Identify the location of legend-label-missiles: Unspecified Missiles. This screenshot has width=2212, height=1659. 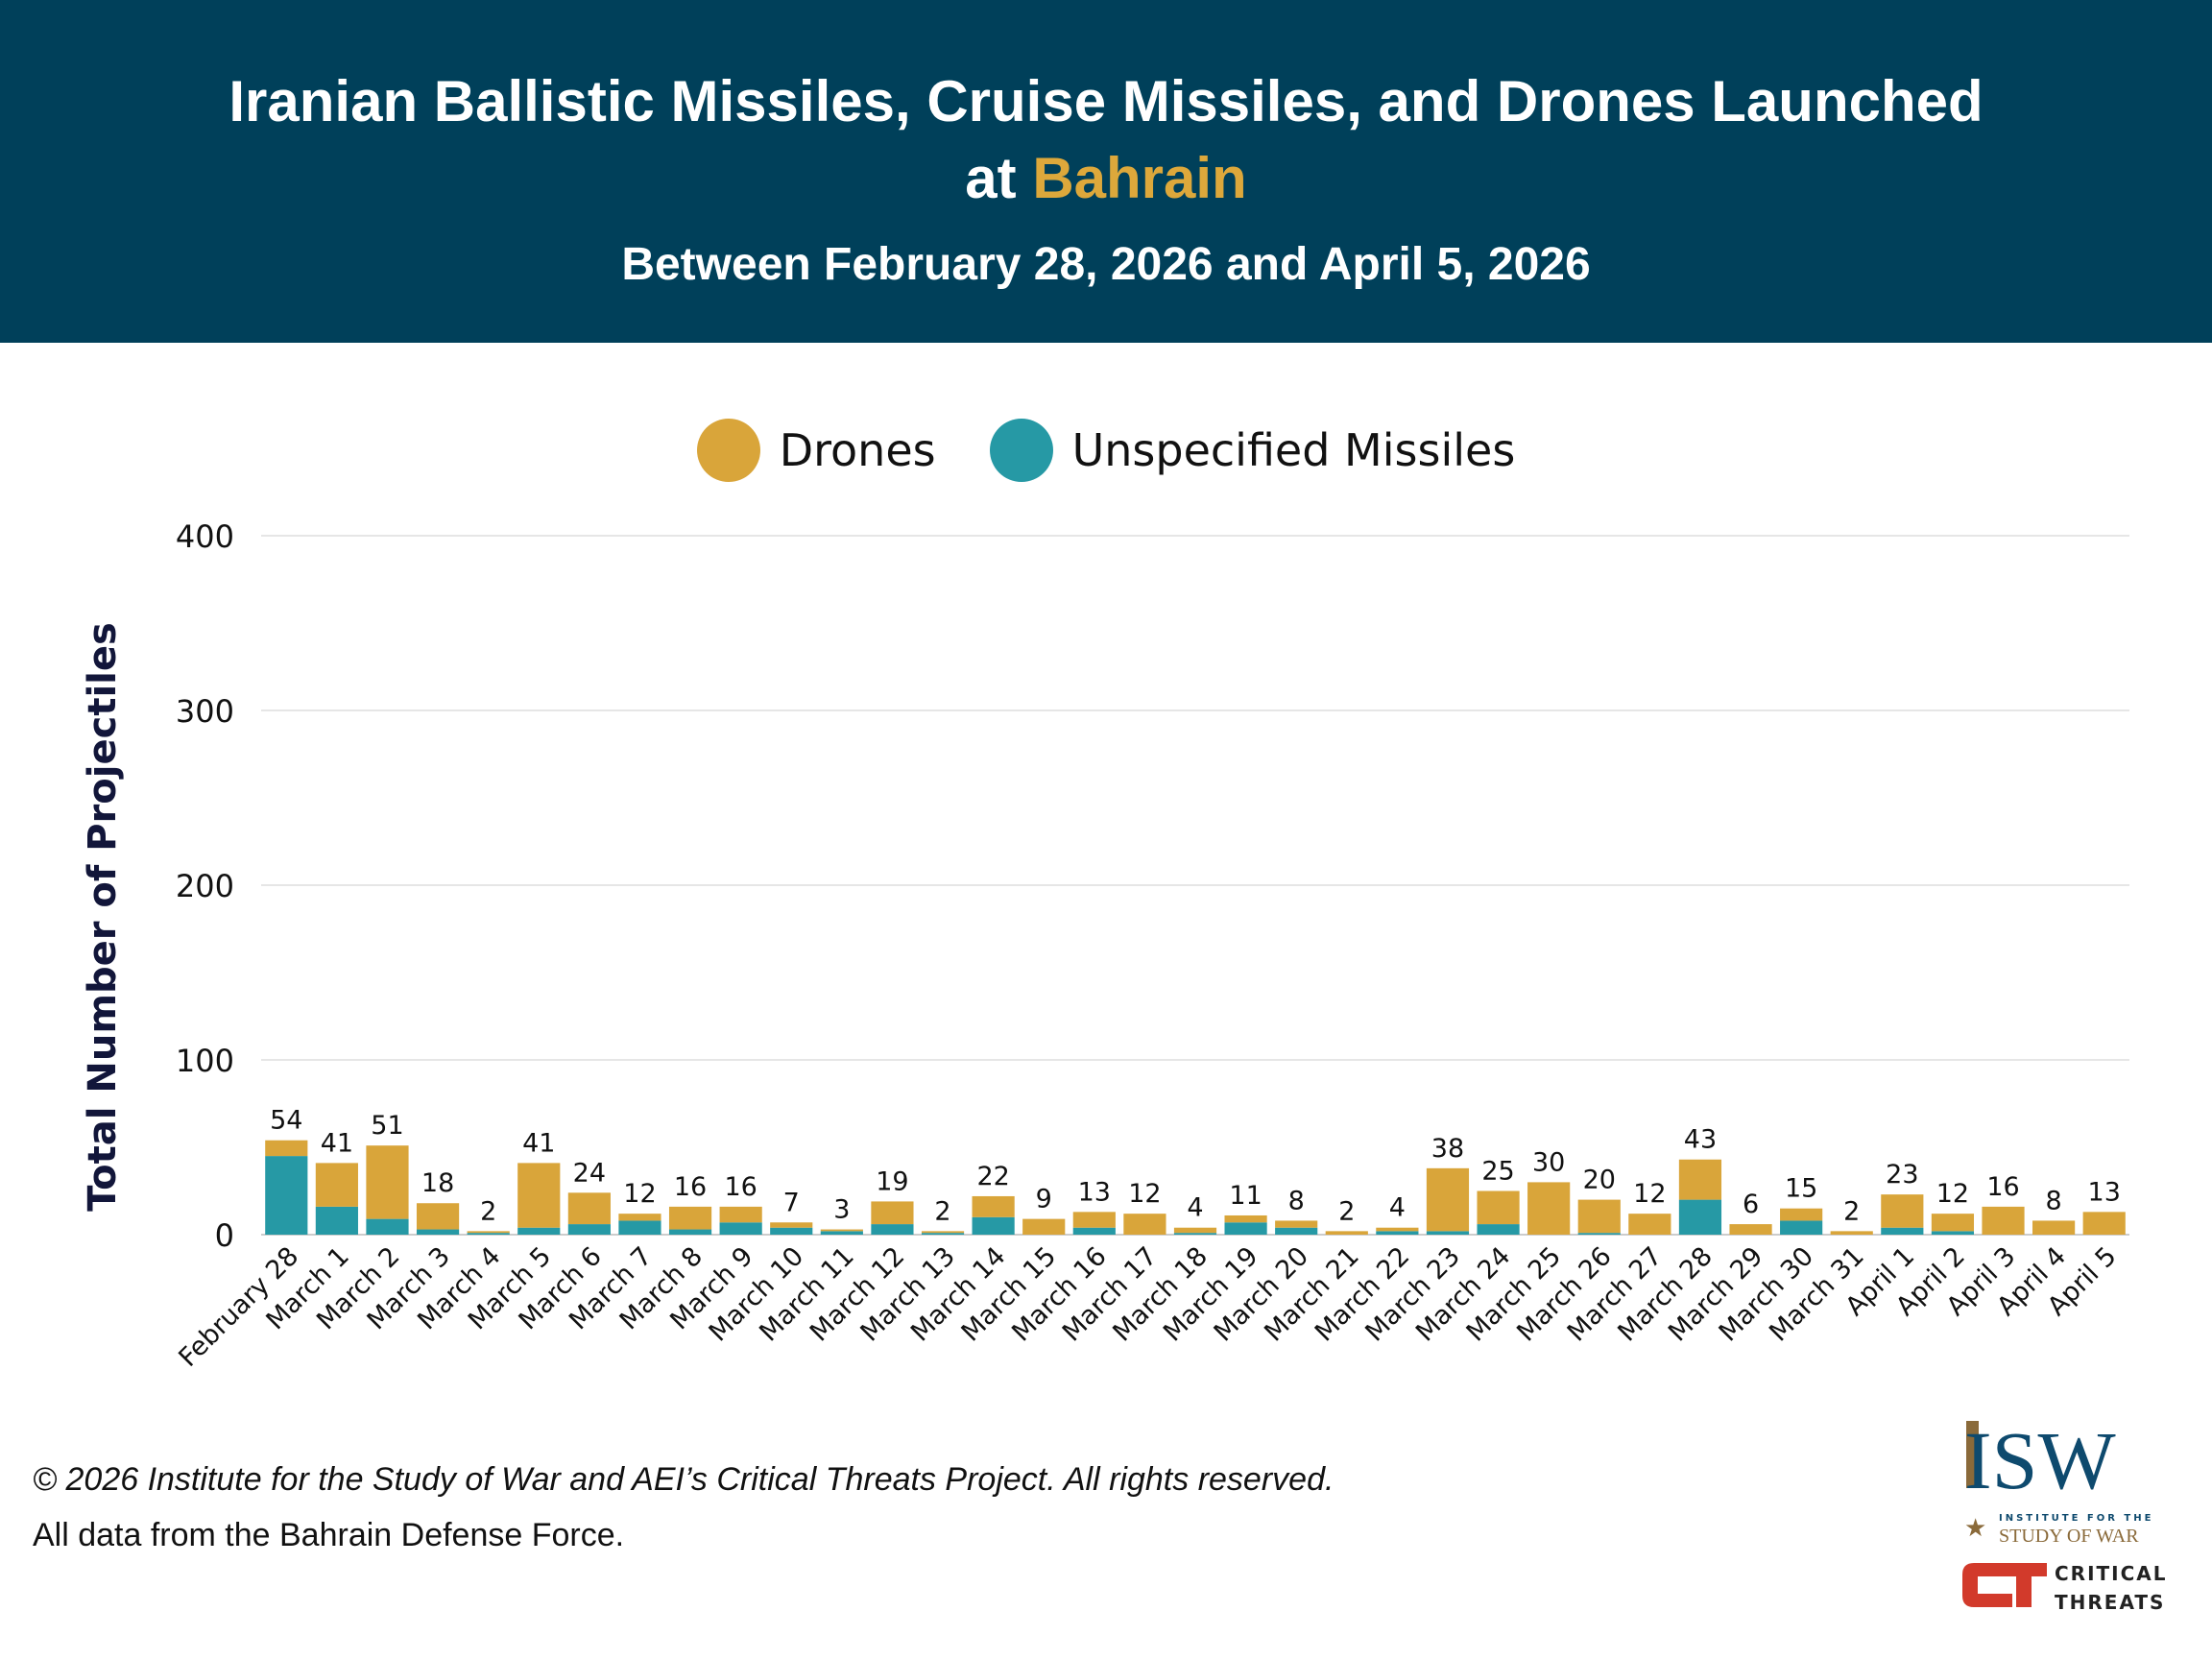
(1293, 450).